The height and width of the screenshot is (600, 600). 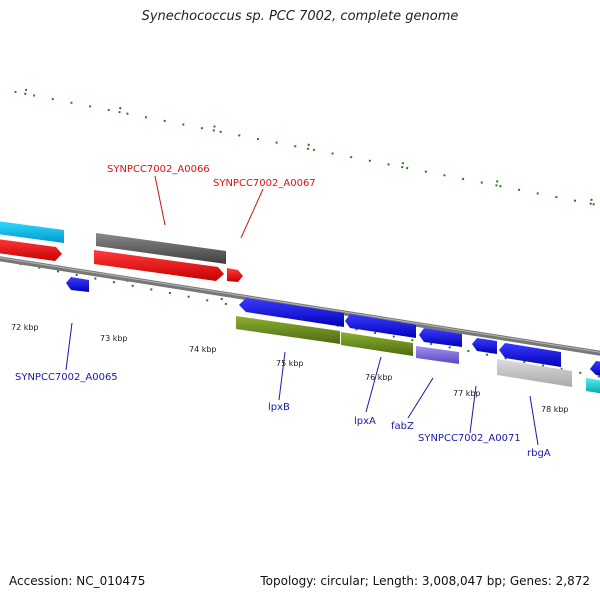 I want to click on label-synpcc7002-a0067: SYNPCC7002_A0067, so click(x=264, y=183).